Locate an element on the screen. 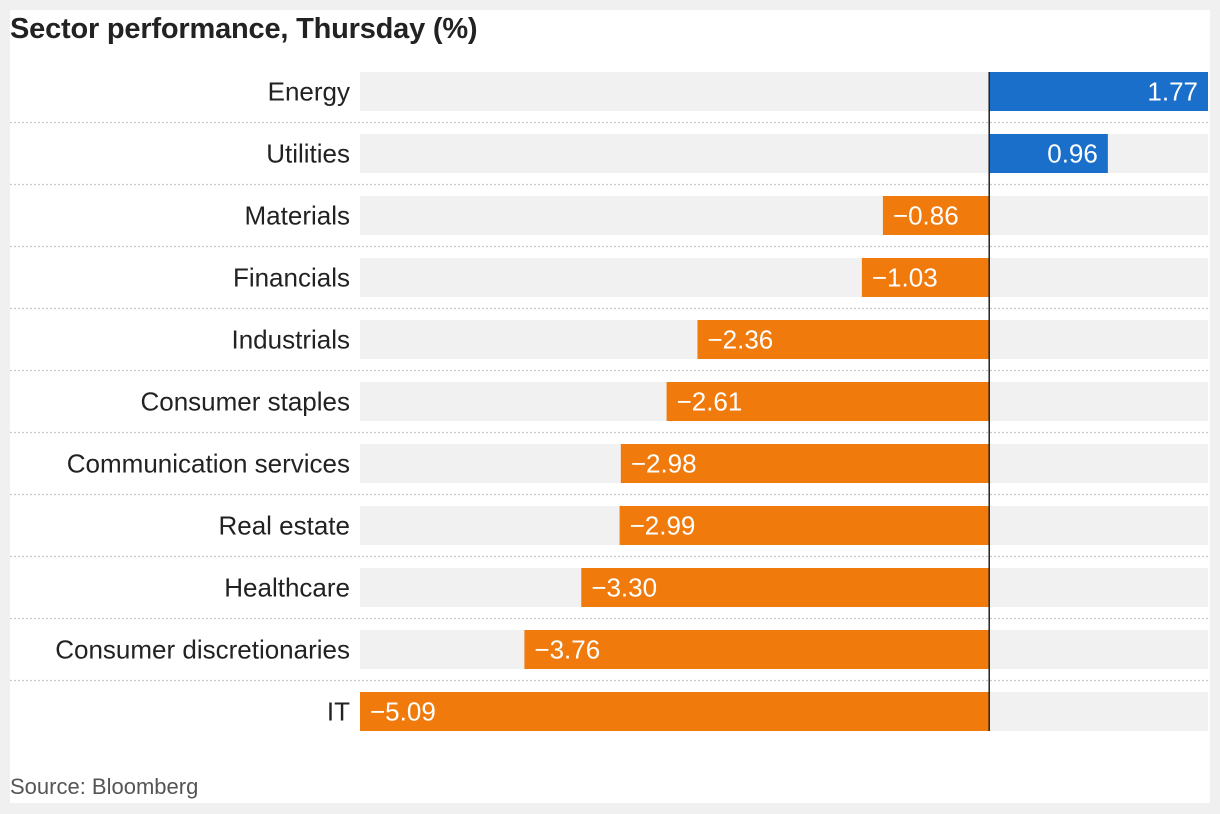 The width and height of the screenshot is (1220, 814). chart-title: Sector performance, Thursday (%) is located at coordinates (244, 29).